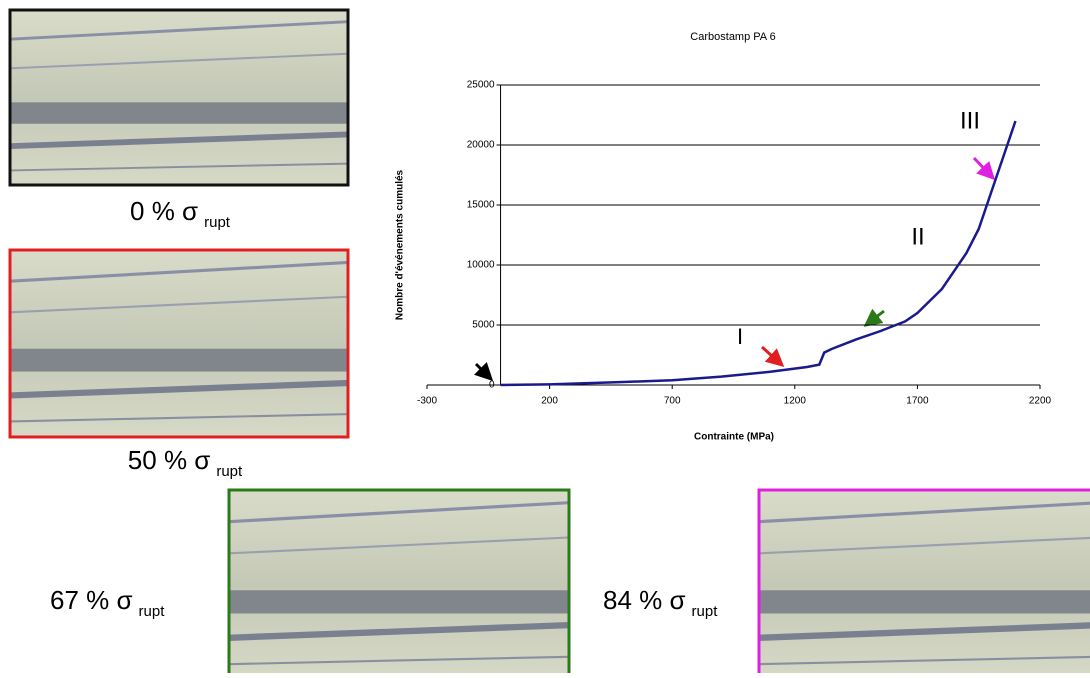  What do you see at coordinates (644, 600) in the screenshot?
I see `caption-text: 84 % σ` at bounding box center [644, 600].